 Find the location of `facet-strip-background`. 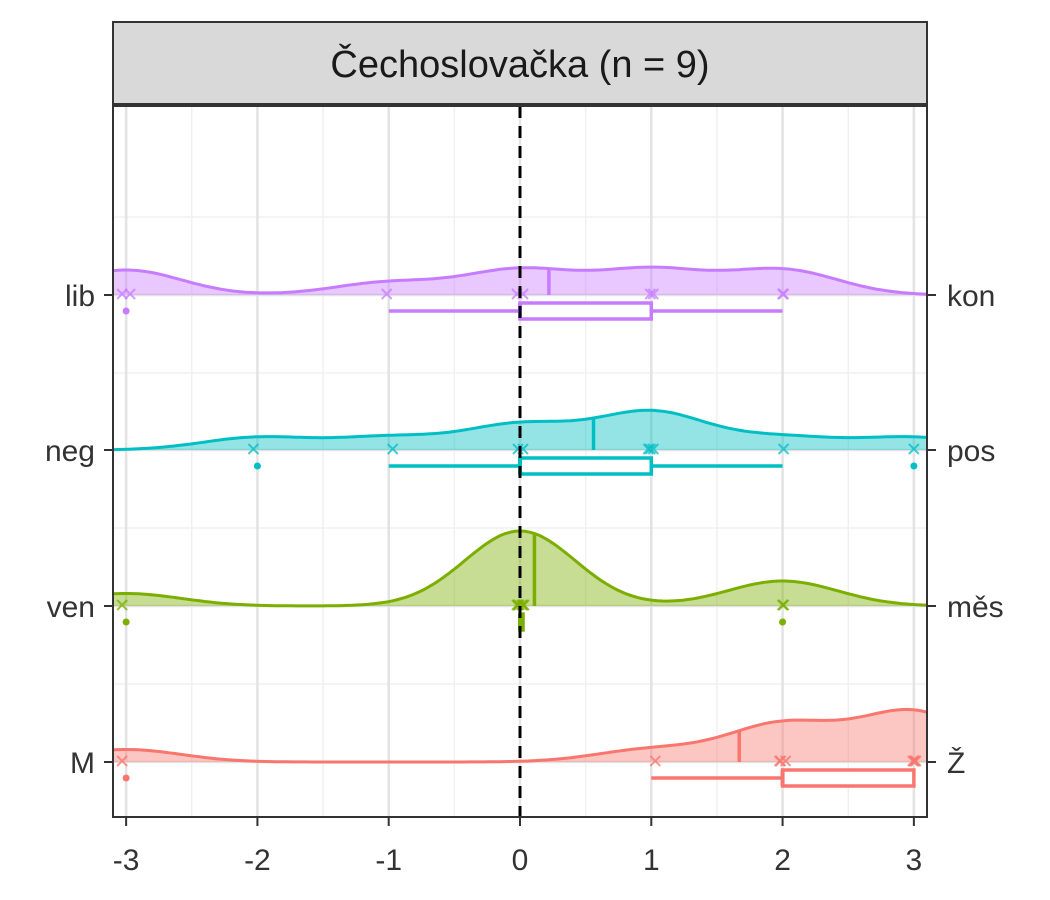

facet-strip-background is located at coordinates (520, 63).